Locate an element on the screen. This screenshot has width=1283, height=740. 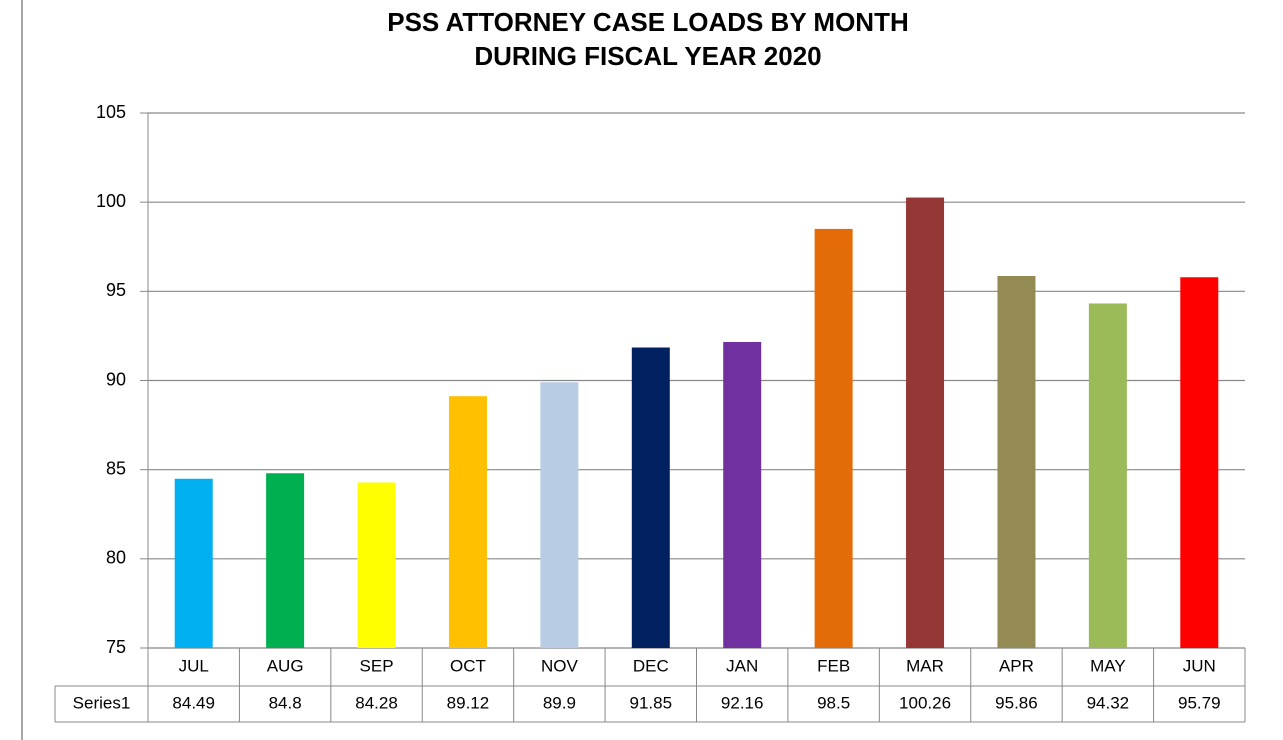
x-tick-label: MAY is located at coordinates (1108, 665).